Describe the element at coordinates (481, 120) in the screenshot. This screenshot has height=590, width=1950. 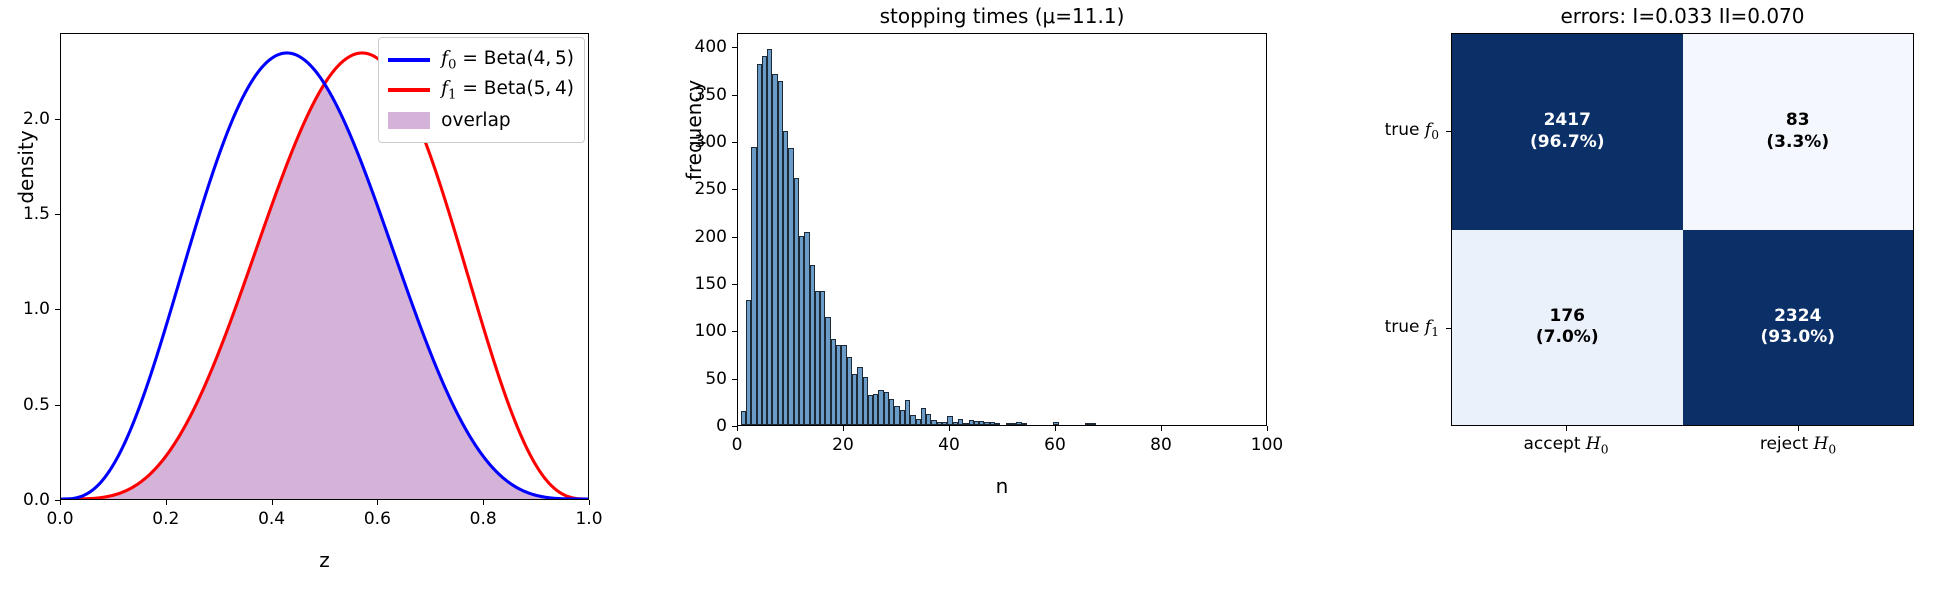
I see `legend-item-overlap: overlap` at that location.